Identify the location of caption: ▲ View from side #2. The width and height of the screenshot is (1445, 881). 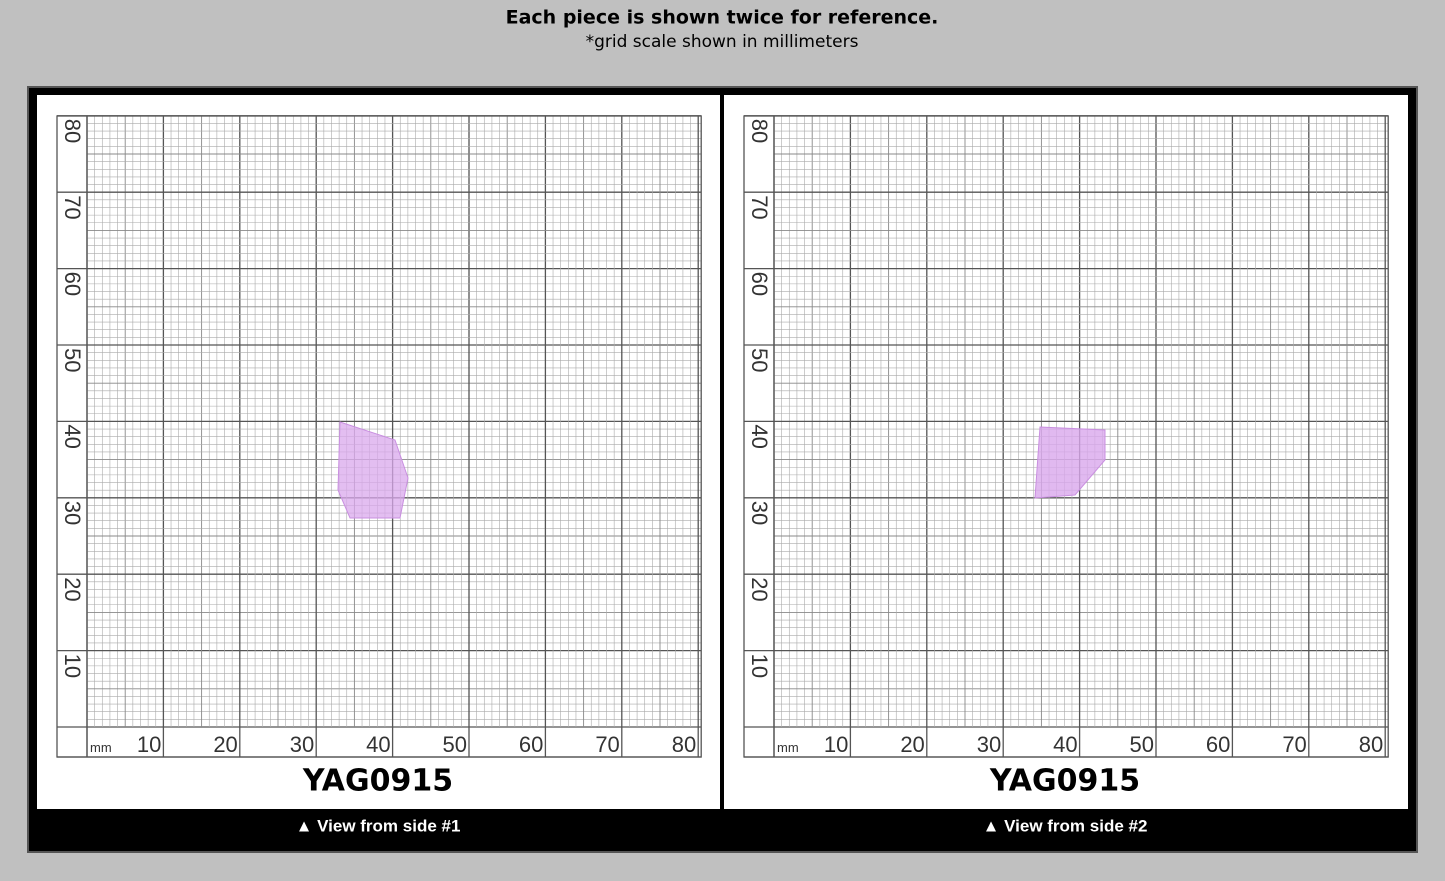
(1065, 825).